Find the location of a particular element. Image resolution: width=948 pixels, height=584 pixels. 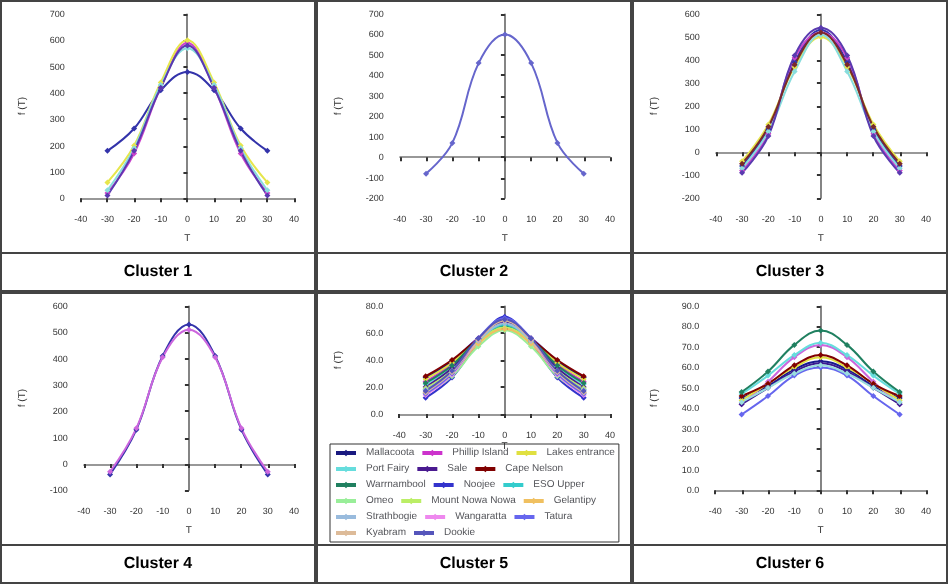

text: Cluster 4 is located at coordinates (158, 563).